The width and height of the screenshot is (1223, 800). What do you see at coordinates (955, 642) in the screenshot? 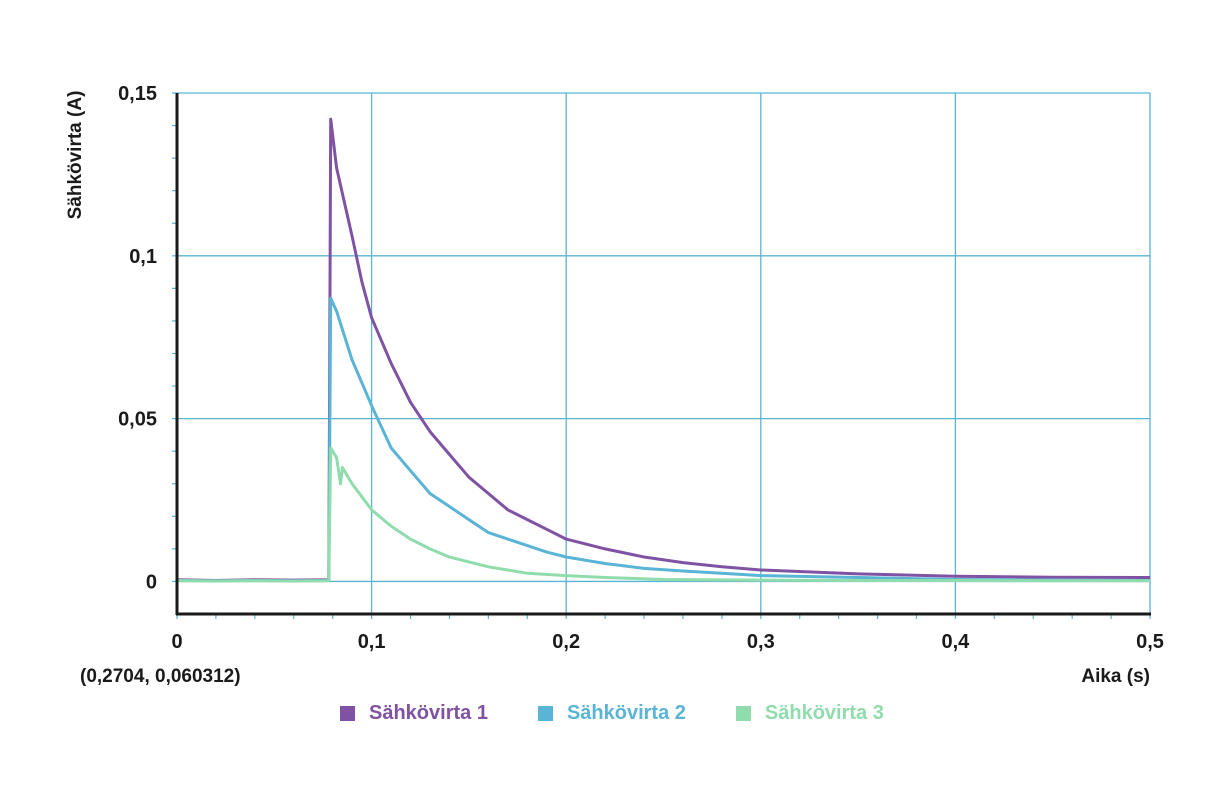
I see `x-tick-label: 0,4` at bounding box center [955, 642].